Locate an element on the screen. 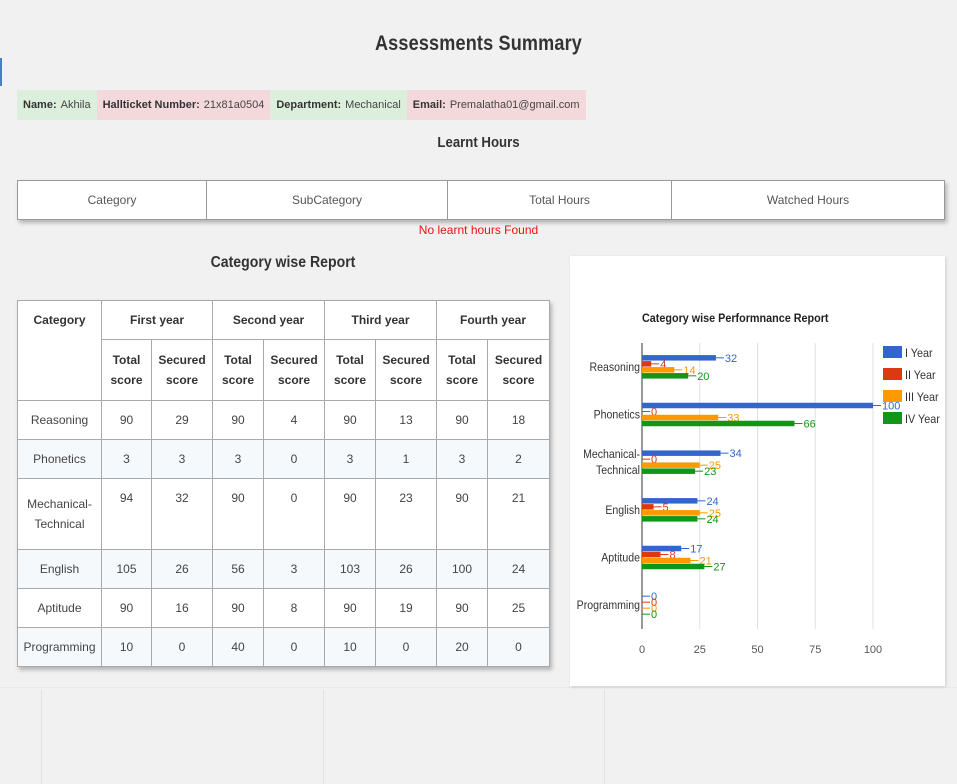 Image resolution: width=957 pixels, height=784 pixels. table-row: Mechanical-Technical 94 32 90 0 90 23 90 21 is located at coordinates (284, 514).